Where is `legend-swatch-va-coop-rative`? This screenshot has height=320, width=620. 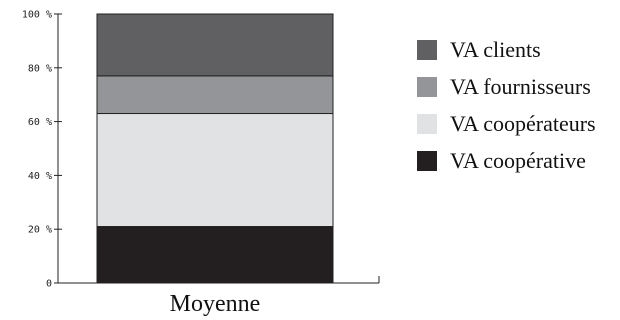
legend-swatch-va-coop-rative is located at coordinates (427, 161).